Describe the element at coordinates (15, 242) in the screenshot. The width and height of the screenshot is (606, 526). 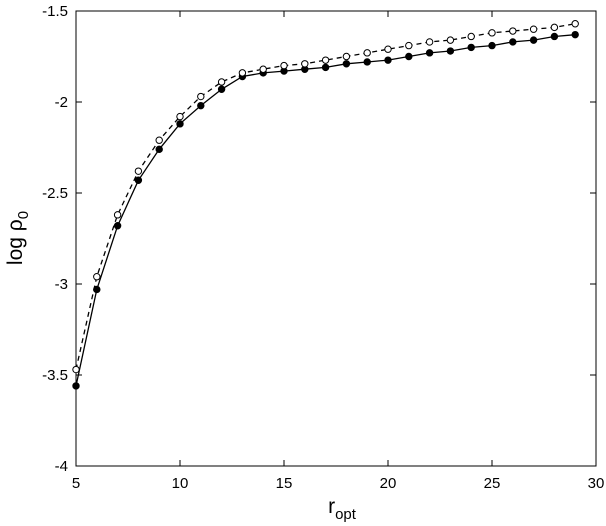
I see `y-axis-title-main: log ρ` at that location.